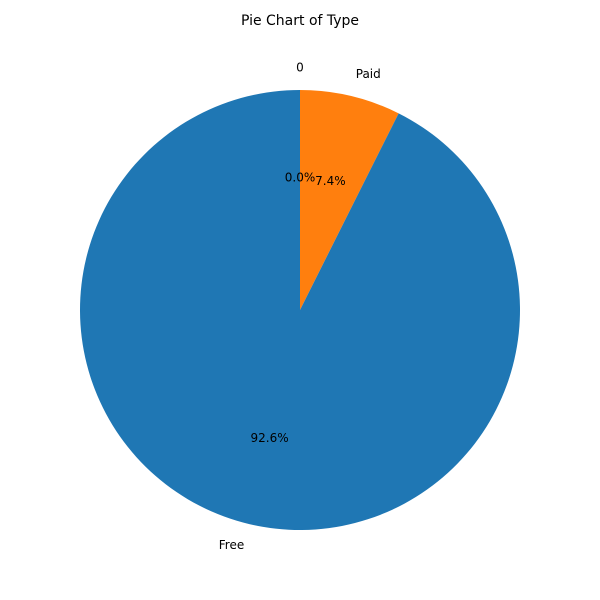  What do you see at coordinates (300, 21) in the screenshot?
I see `chart-title: Pie Chart of Type` at bounding box center [300, 21].